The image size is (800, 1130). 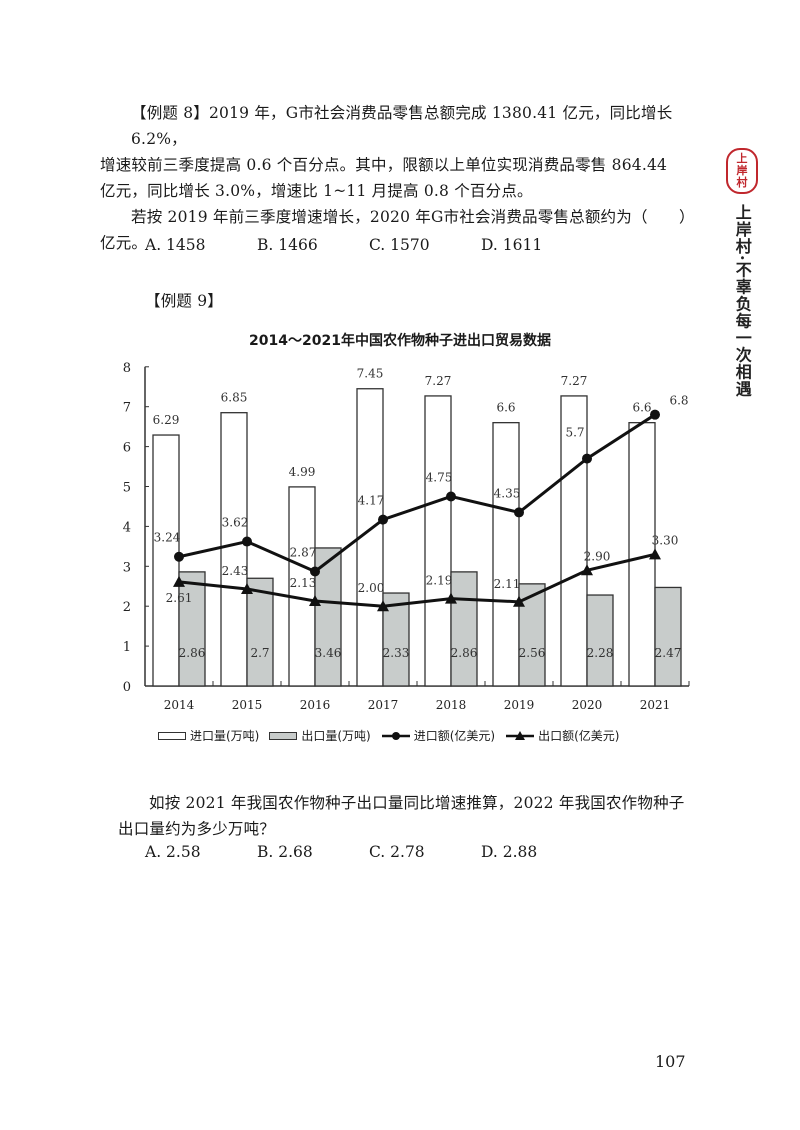 I want to click on line-circle-marker-icon, so click(x=395, y=735).